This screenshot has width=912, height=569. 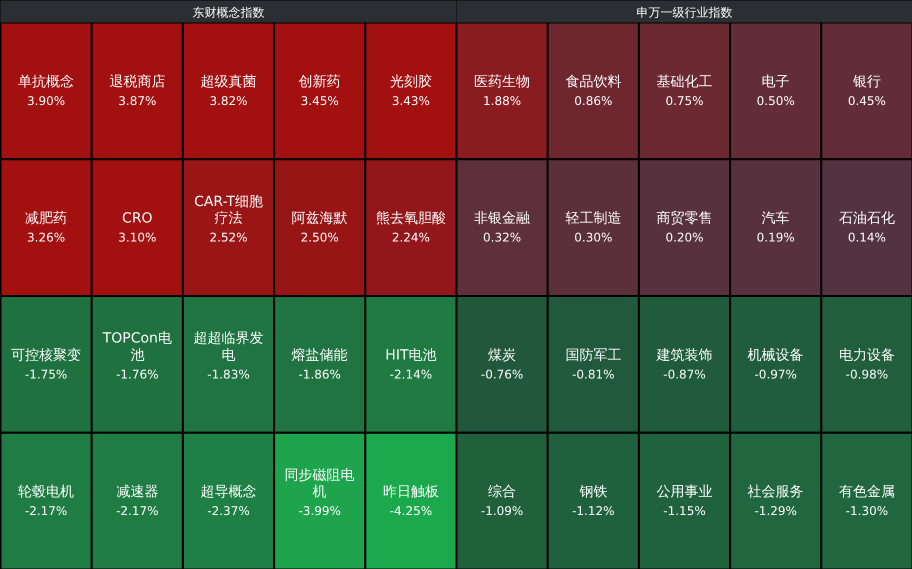 What do you see at coordinates (137, 374) in the screenshot?
I see `data-label: -1.76%` at bounding box center [137, 374].